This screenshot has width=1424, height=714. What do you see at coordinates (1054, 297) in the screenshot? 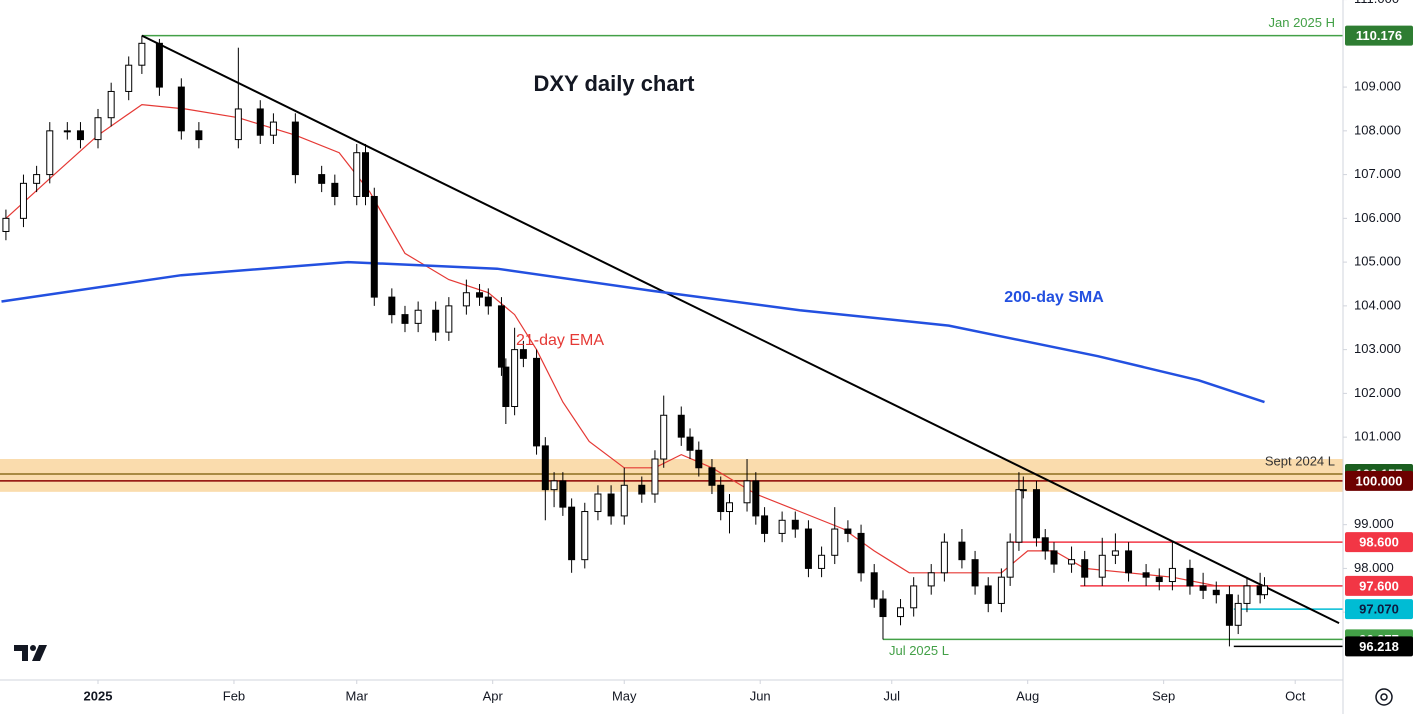
I see `sma-label: 200-day SMA` at bounding box center [1054, 297].